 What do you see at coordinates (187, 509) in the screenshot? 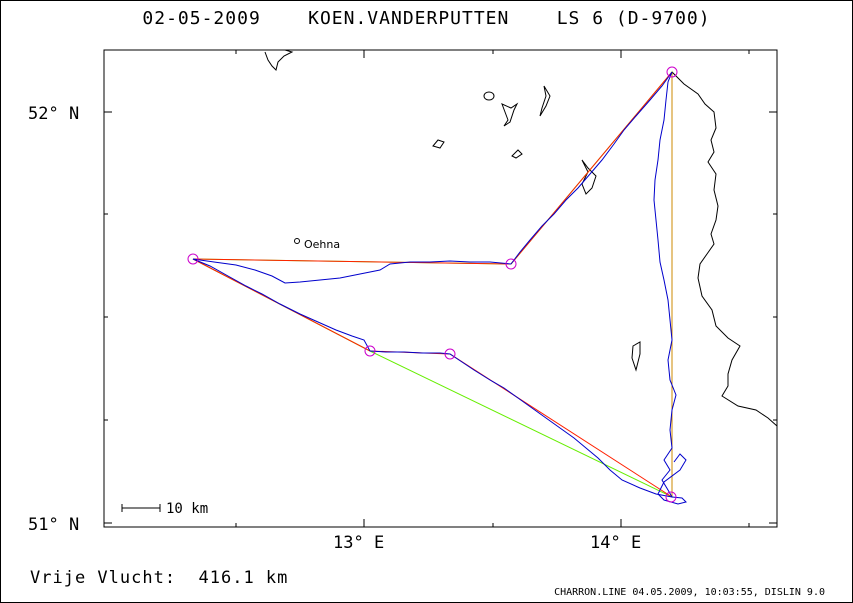
I see `scale-label: 10 km` at bounding box center [187, 509].